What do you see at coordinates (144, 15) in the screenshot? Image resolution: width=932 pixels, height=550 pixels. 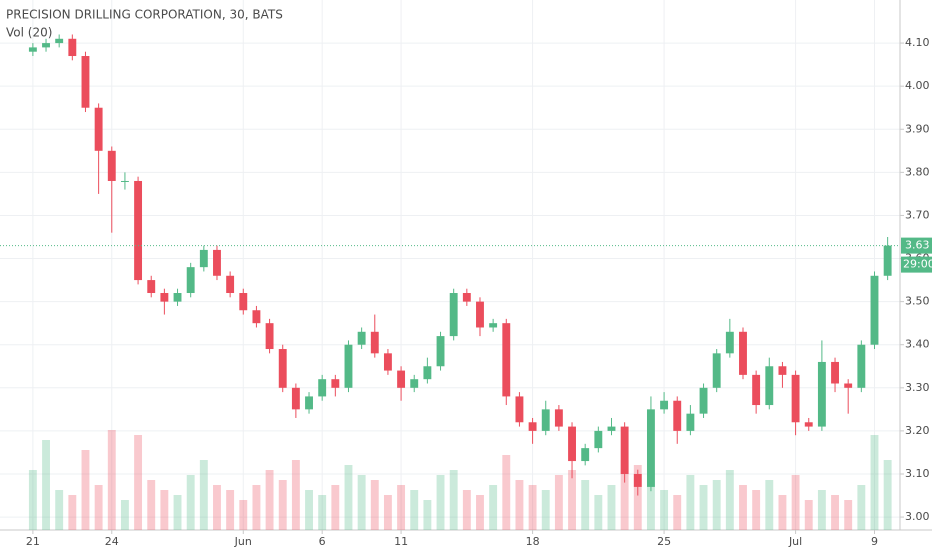 I see `chart-title: PRECISION DRILLING CORPORATION, 30, BATS` at bounding box center [144, 15].